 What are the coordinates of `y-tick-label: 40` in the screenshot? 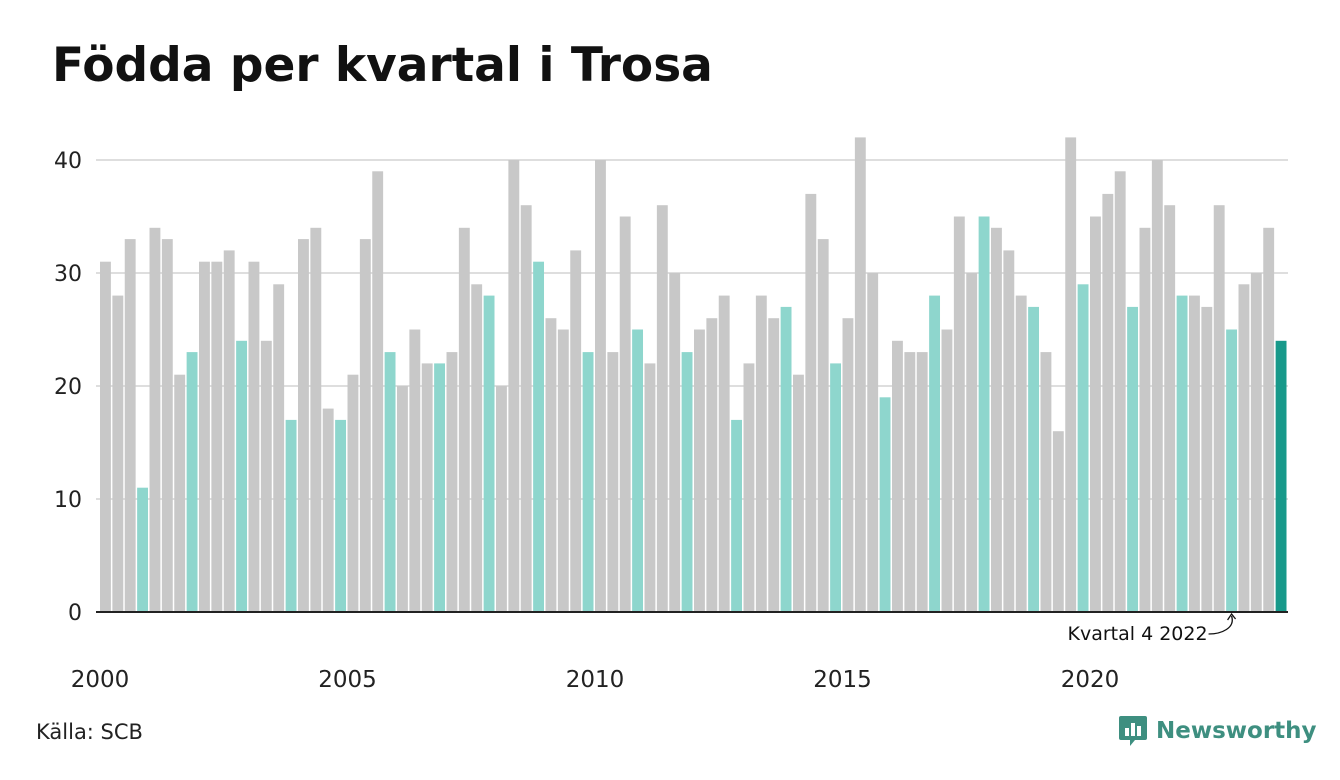 It's located at (68, 161).